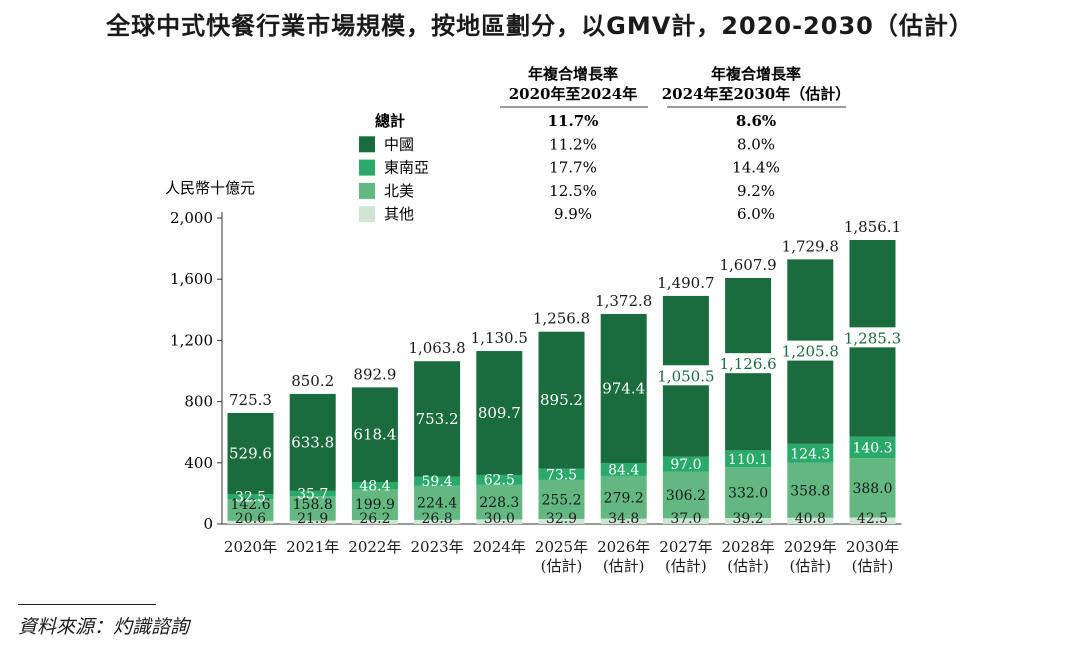  I want to click on data-label-sea: 84.4, so click(623, 471).